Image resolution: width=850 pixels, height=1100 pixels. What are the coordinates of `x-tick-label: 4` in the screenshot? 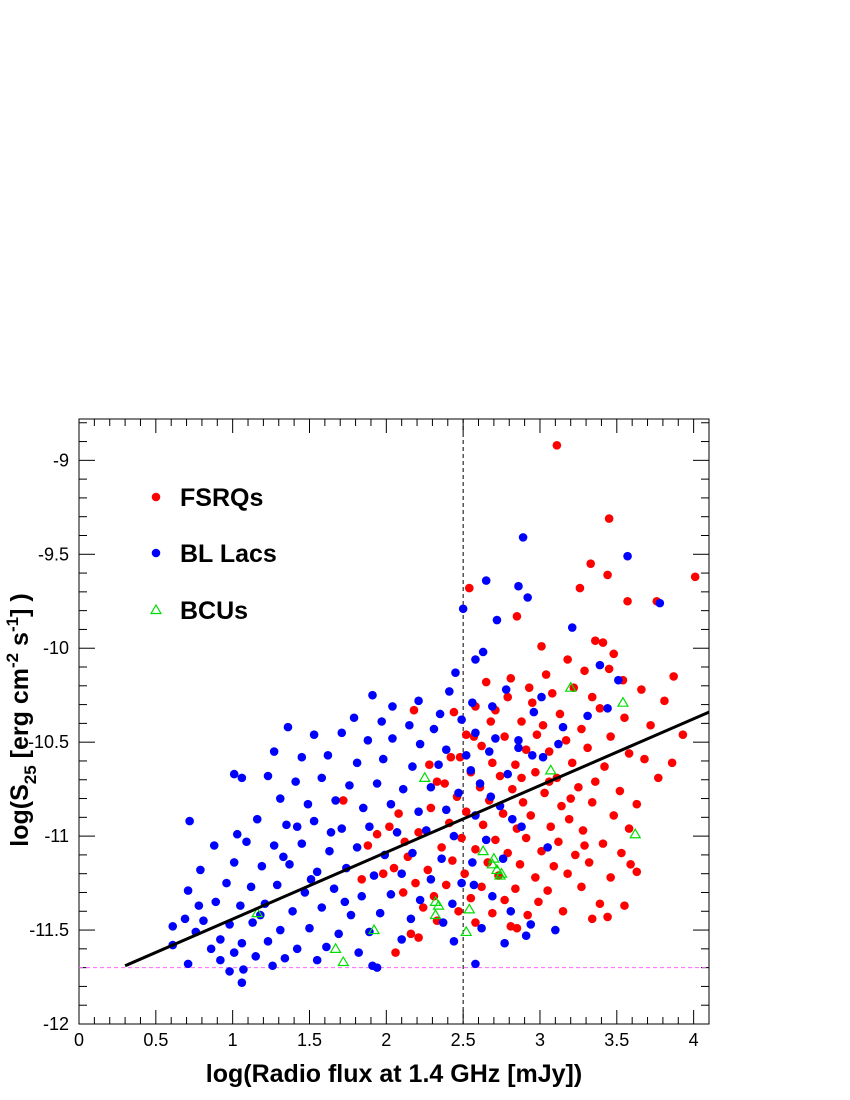 It's located at (694, 1040).